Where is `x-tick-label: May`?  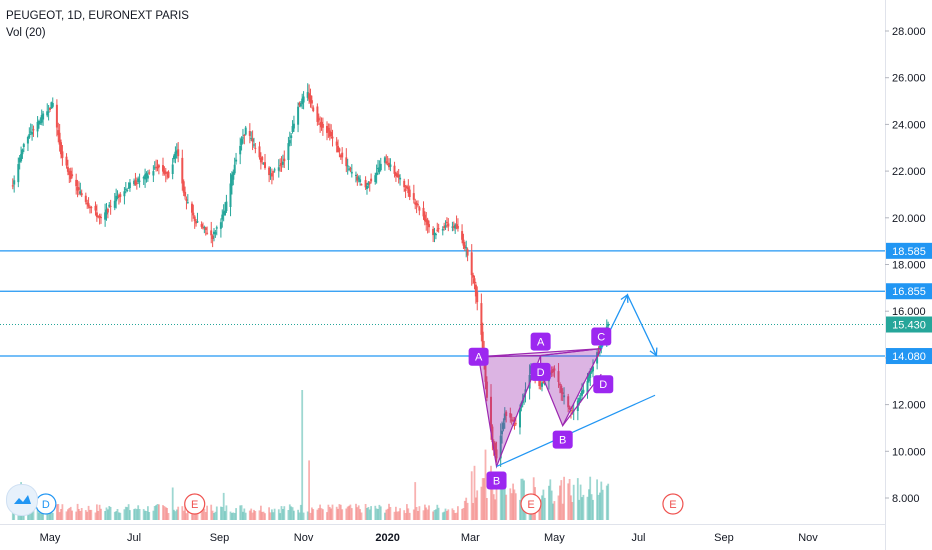
x-tick-label: May is located at coordinates (50, 538).